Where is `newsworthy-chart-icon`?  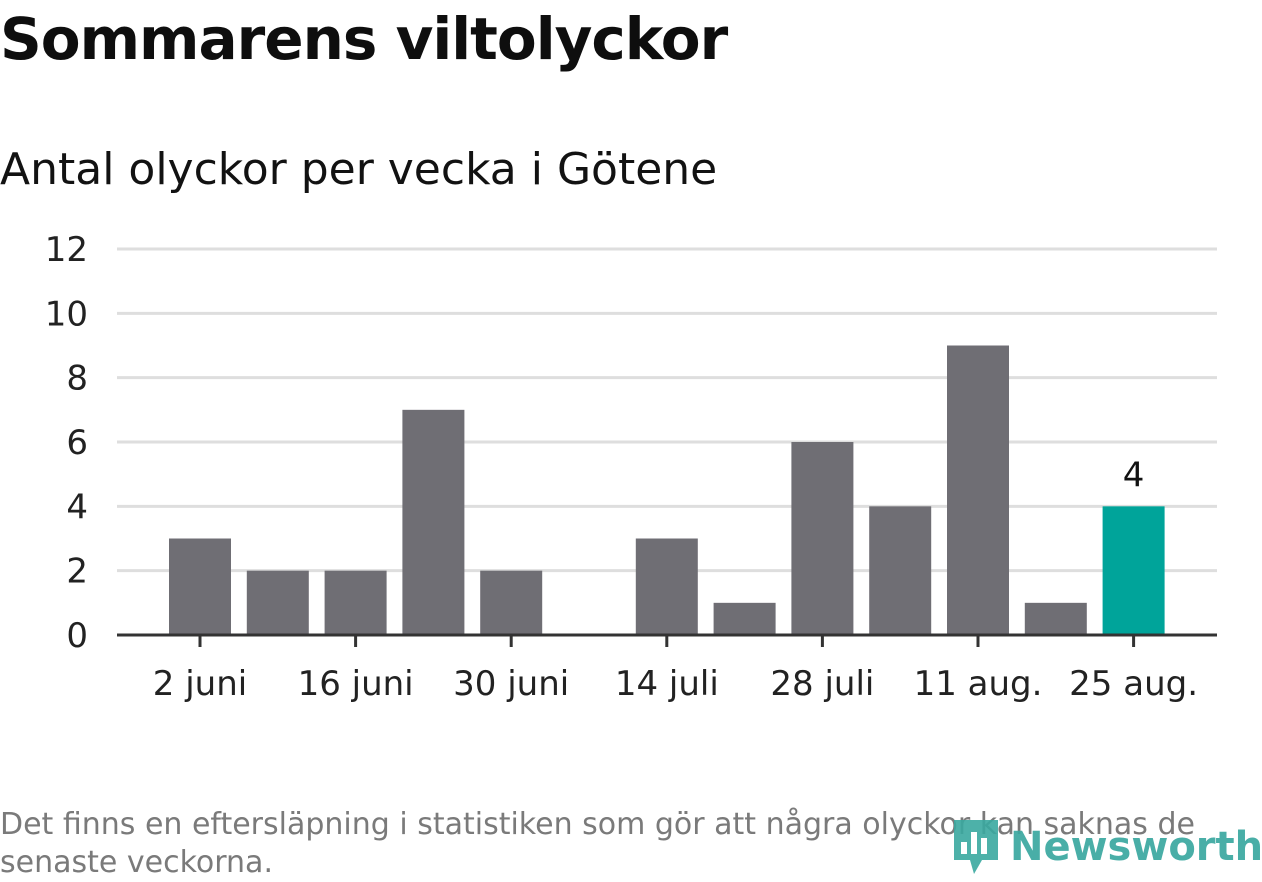
newsworthy-chart-icon is located at coordinates (976, 847).